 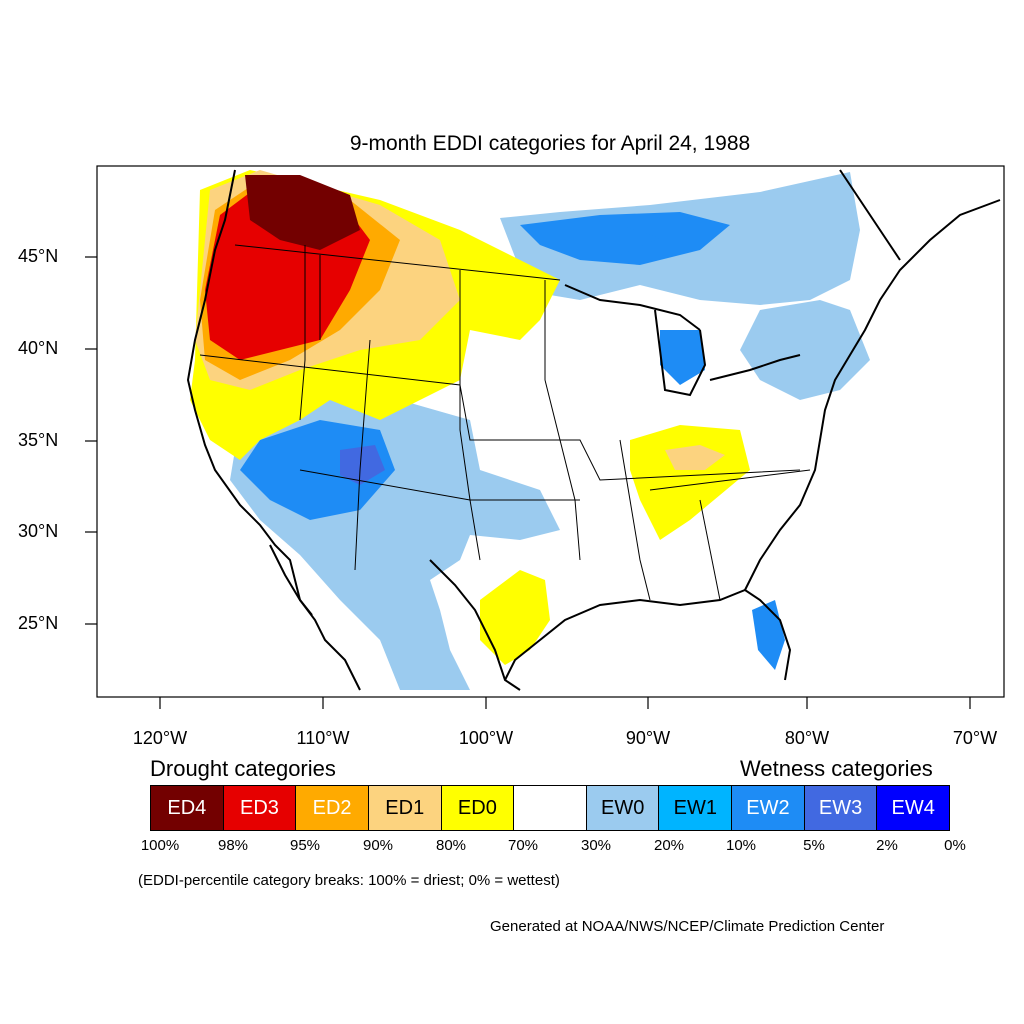 I want to click on region-ew3-colorado, so click(x=362, y=465).